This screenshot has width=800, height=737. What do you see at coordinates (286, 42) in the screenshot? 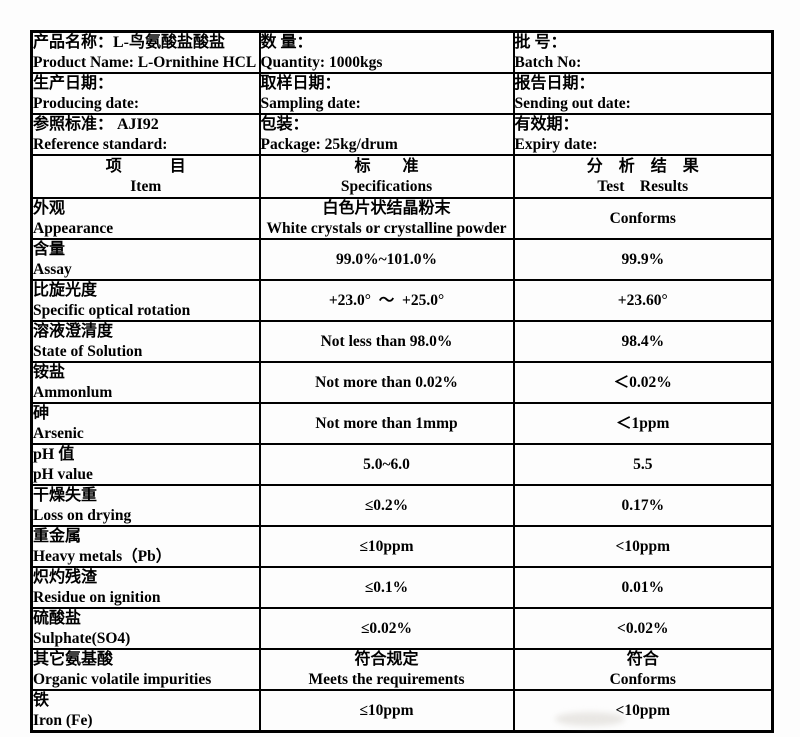
I see `quantity-label-zh: 数 量：` at bounding box center [286, 42].